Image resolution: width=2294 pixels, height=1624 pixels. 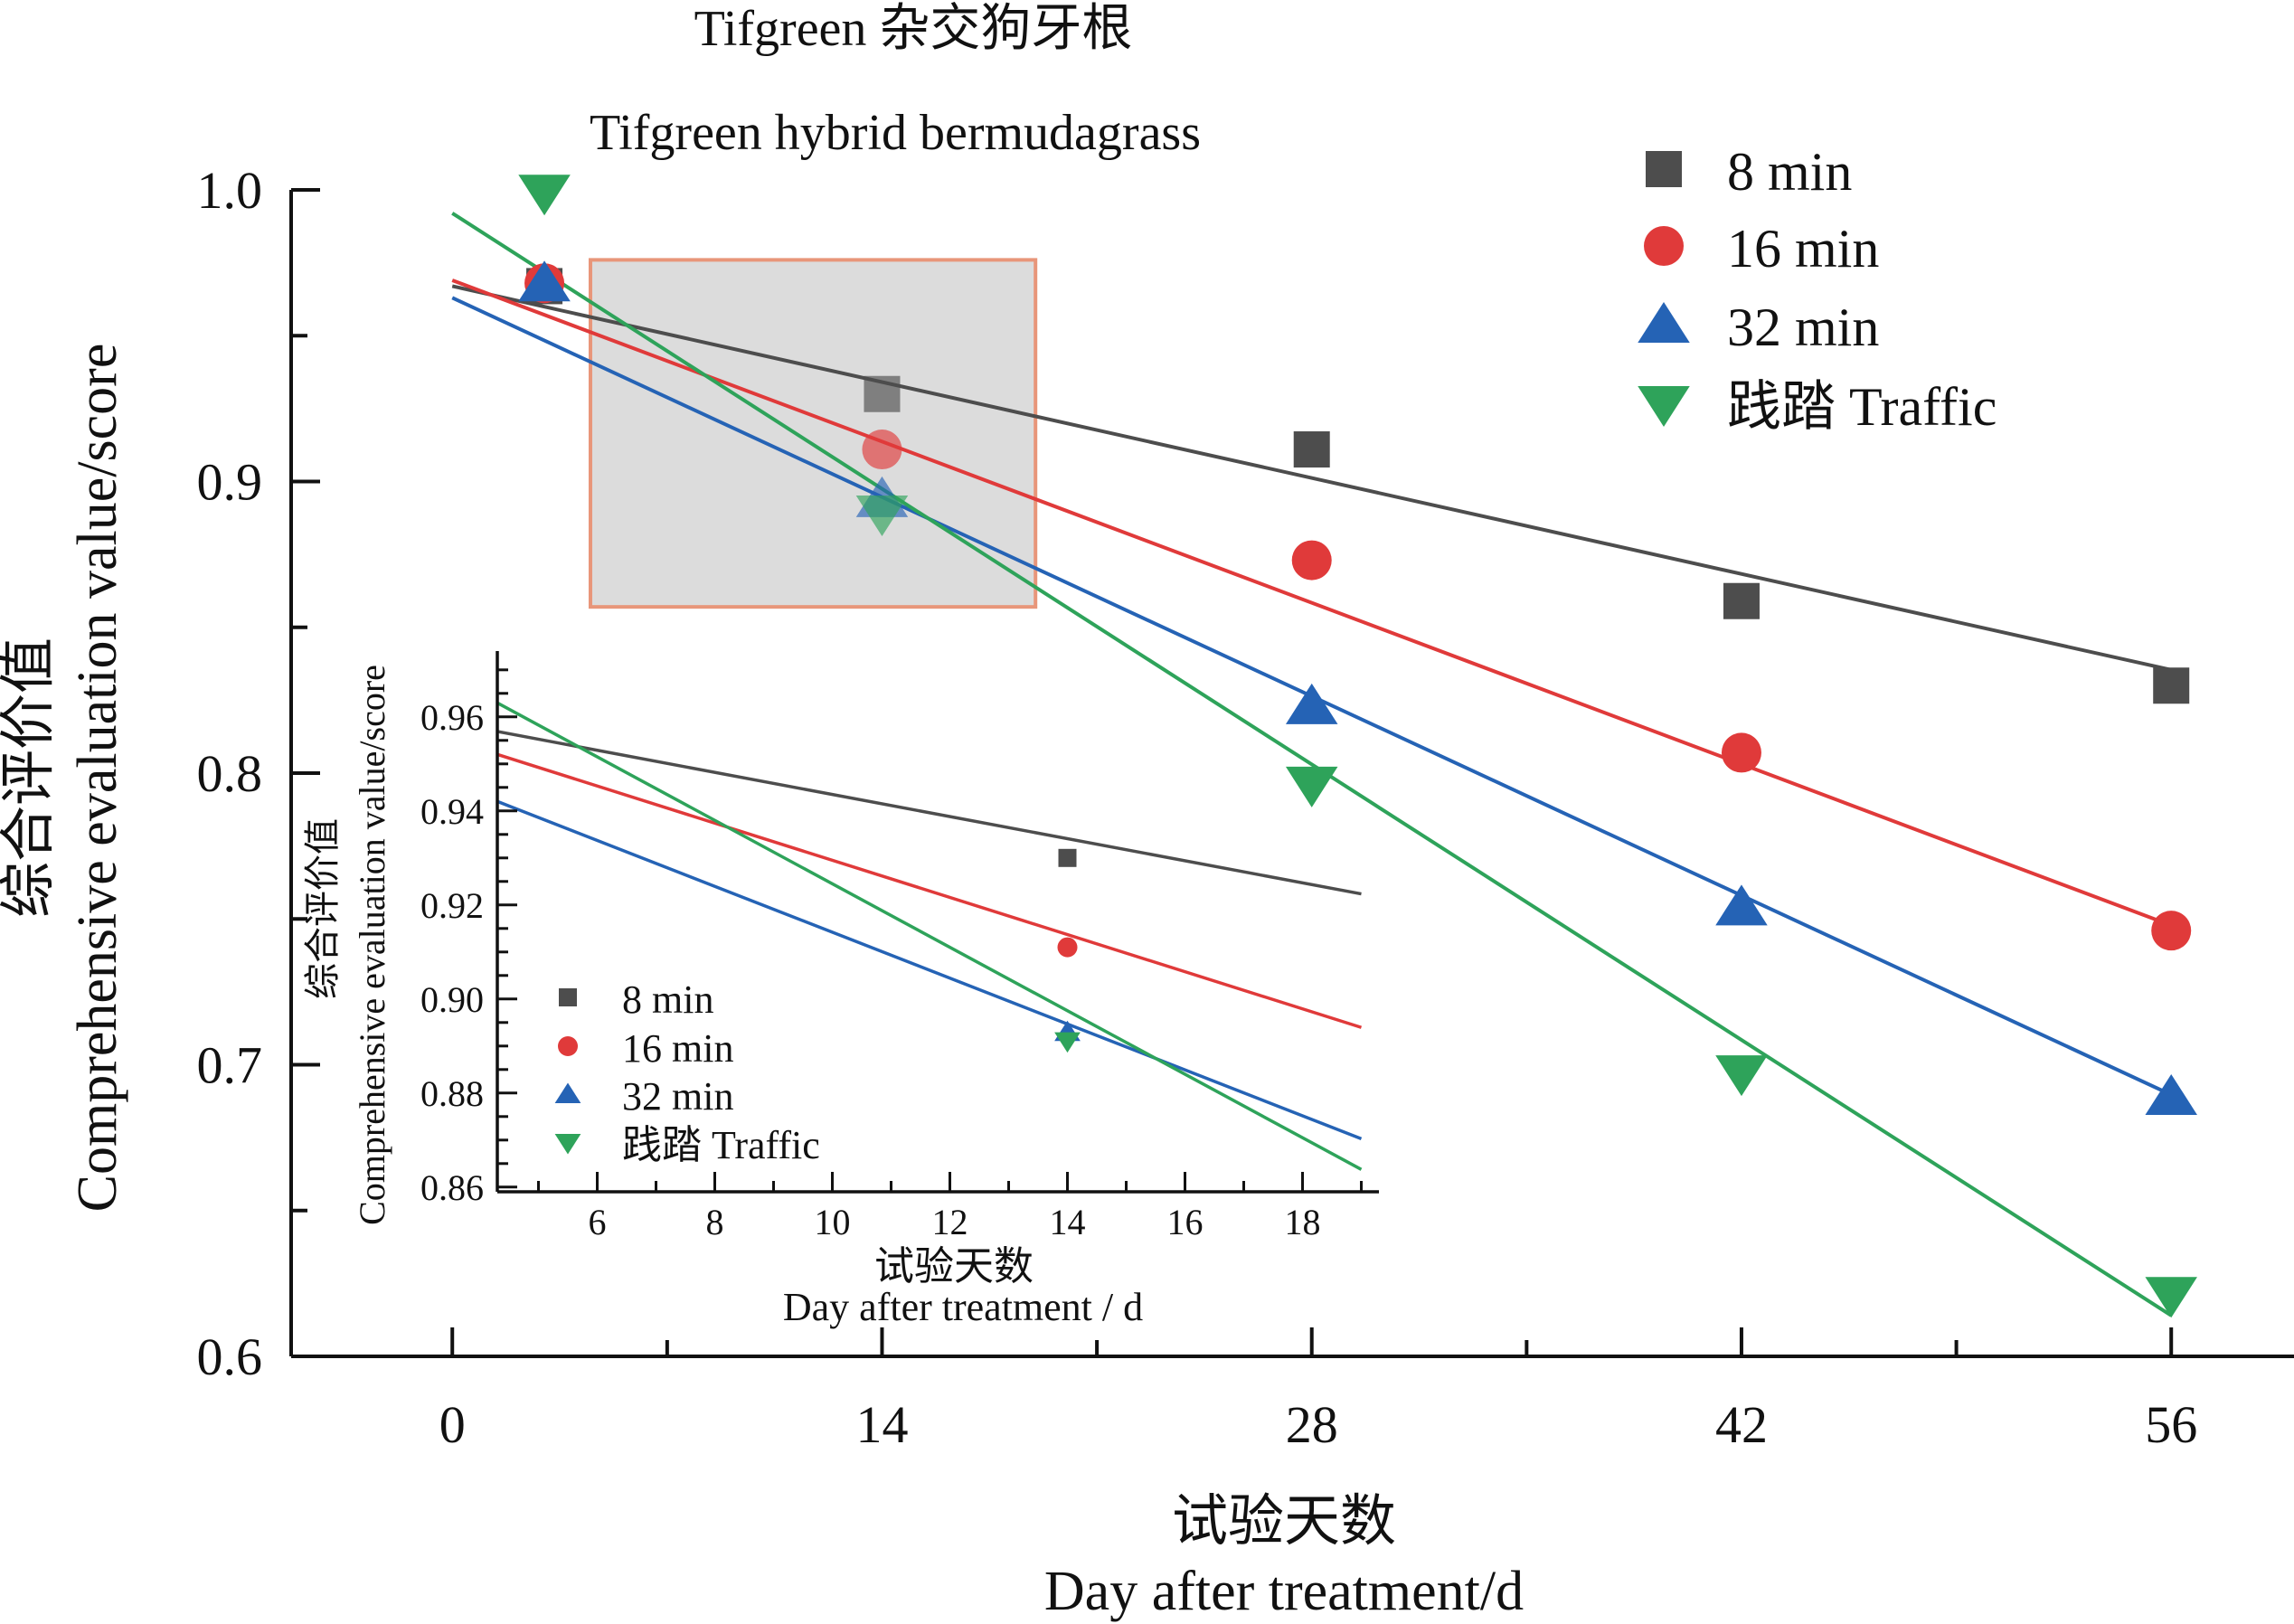 I want to click on inset-legend-label: 8 min, so click(x=667, y=999).